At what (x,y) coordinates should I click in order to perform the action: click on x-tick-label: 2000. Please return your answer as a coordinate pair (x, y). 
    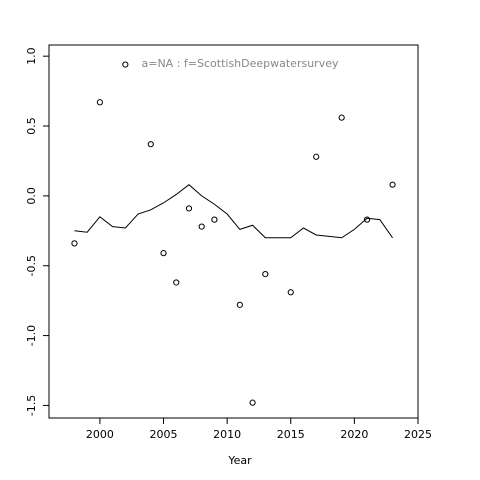
    Looking at the image, I should click on (100, 434).